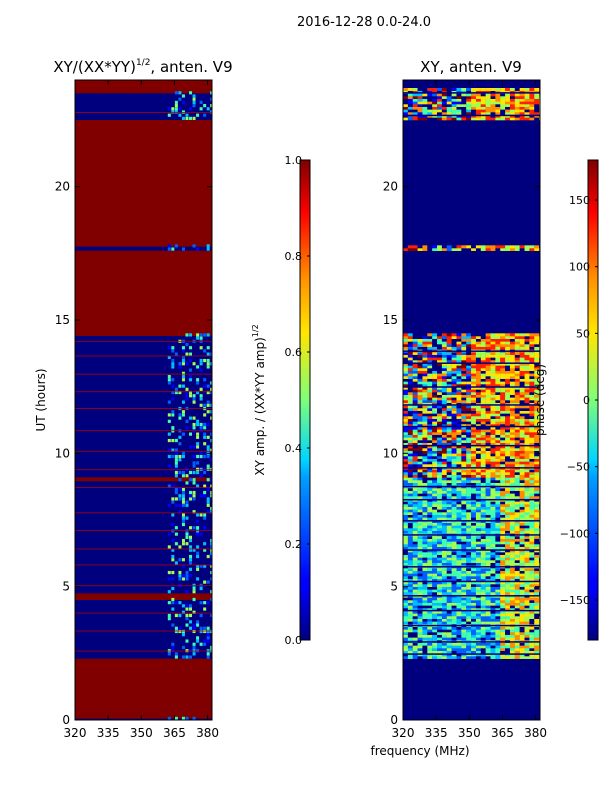 The height and width of the screenshot is (800, 600). Describe the element at coordinates (259, 399) in the screenshot. I see `amp-colorbar-label: XY amp. / (XX*YY amp)1/2` at that location.